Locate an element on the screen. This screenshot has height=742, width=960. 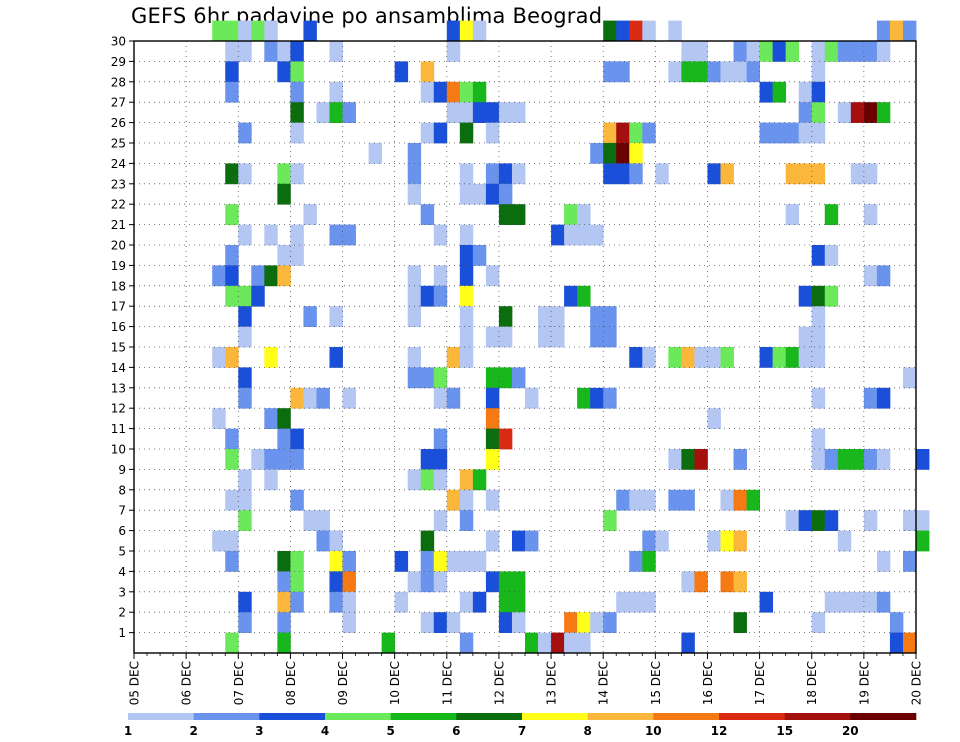
x-tick-label: 20 DEC is located at coordinates (917, 683).